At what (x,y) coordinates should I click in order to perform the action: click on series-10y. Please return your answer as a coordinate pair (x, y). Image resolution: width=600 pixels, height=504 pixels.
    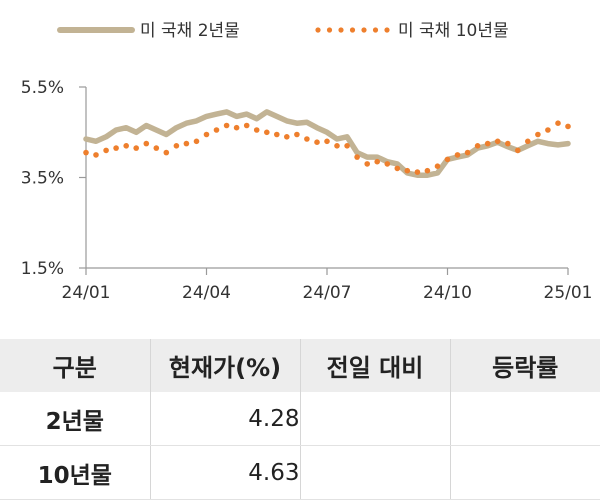
    Looking at the image, I should click on (327, 147).